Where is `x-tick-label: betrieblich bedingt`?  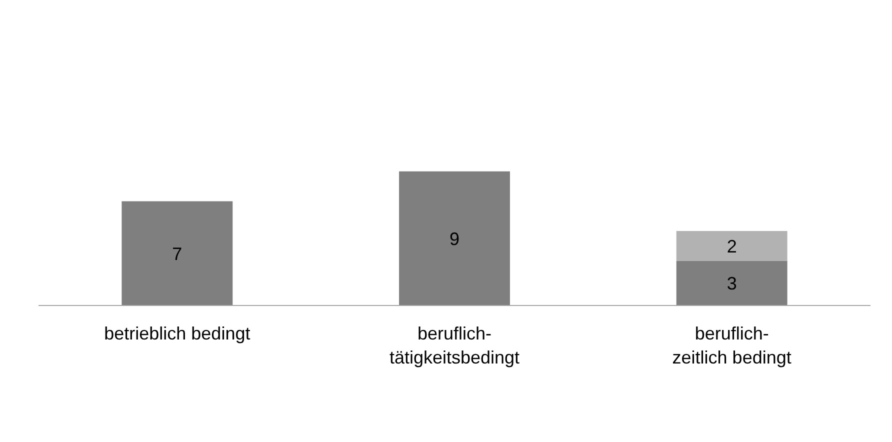
x-tick-label: betrieblich bedingt is located at coordinates (177, 334).